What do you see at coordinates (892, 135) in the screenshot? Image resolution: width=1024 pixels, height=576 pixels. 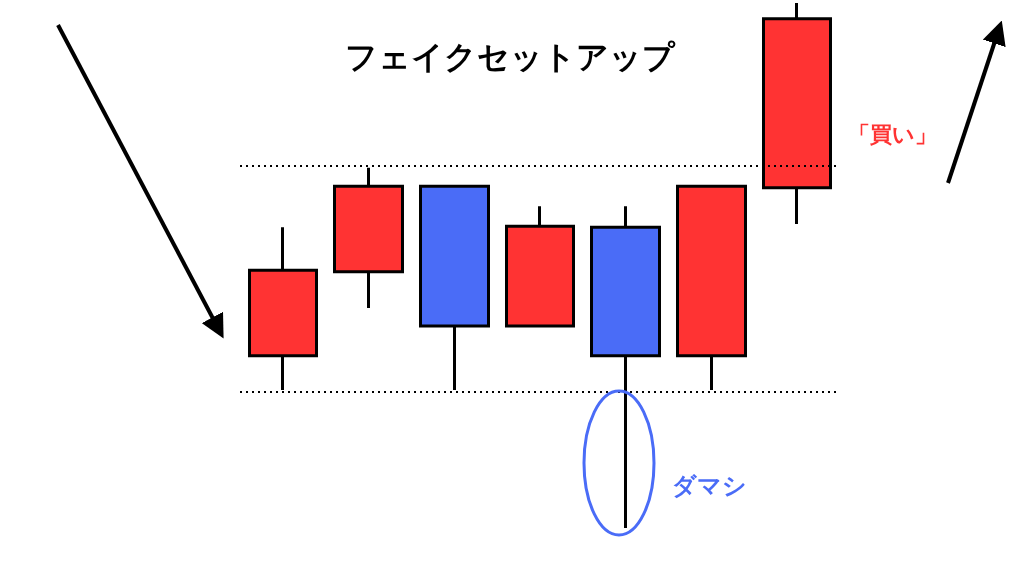 I see `text: 「買い」` at bounding box center [892, 135].